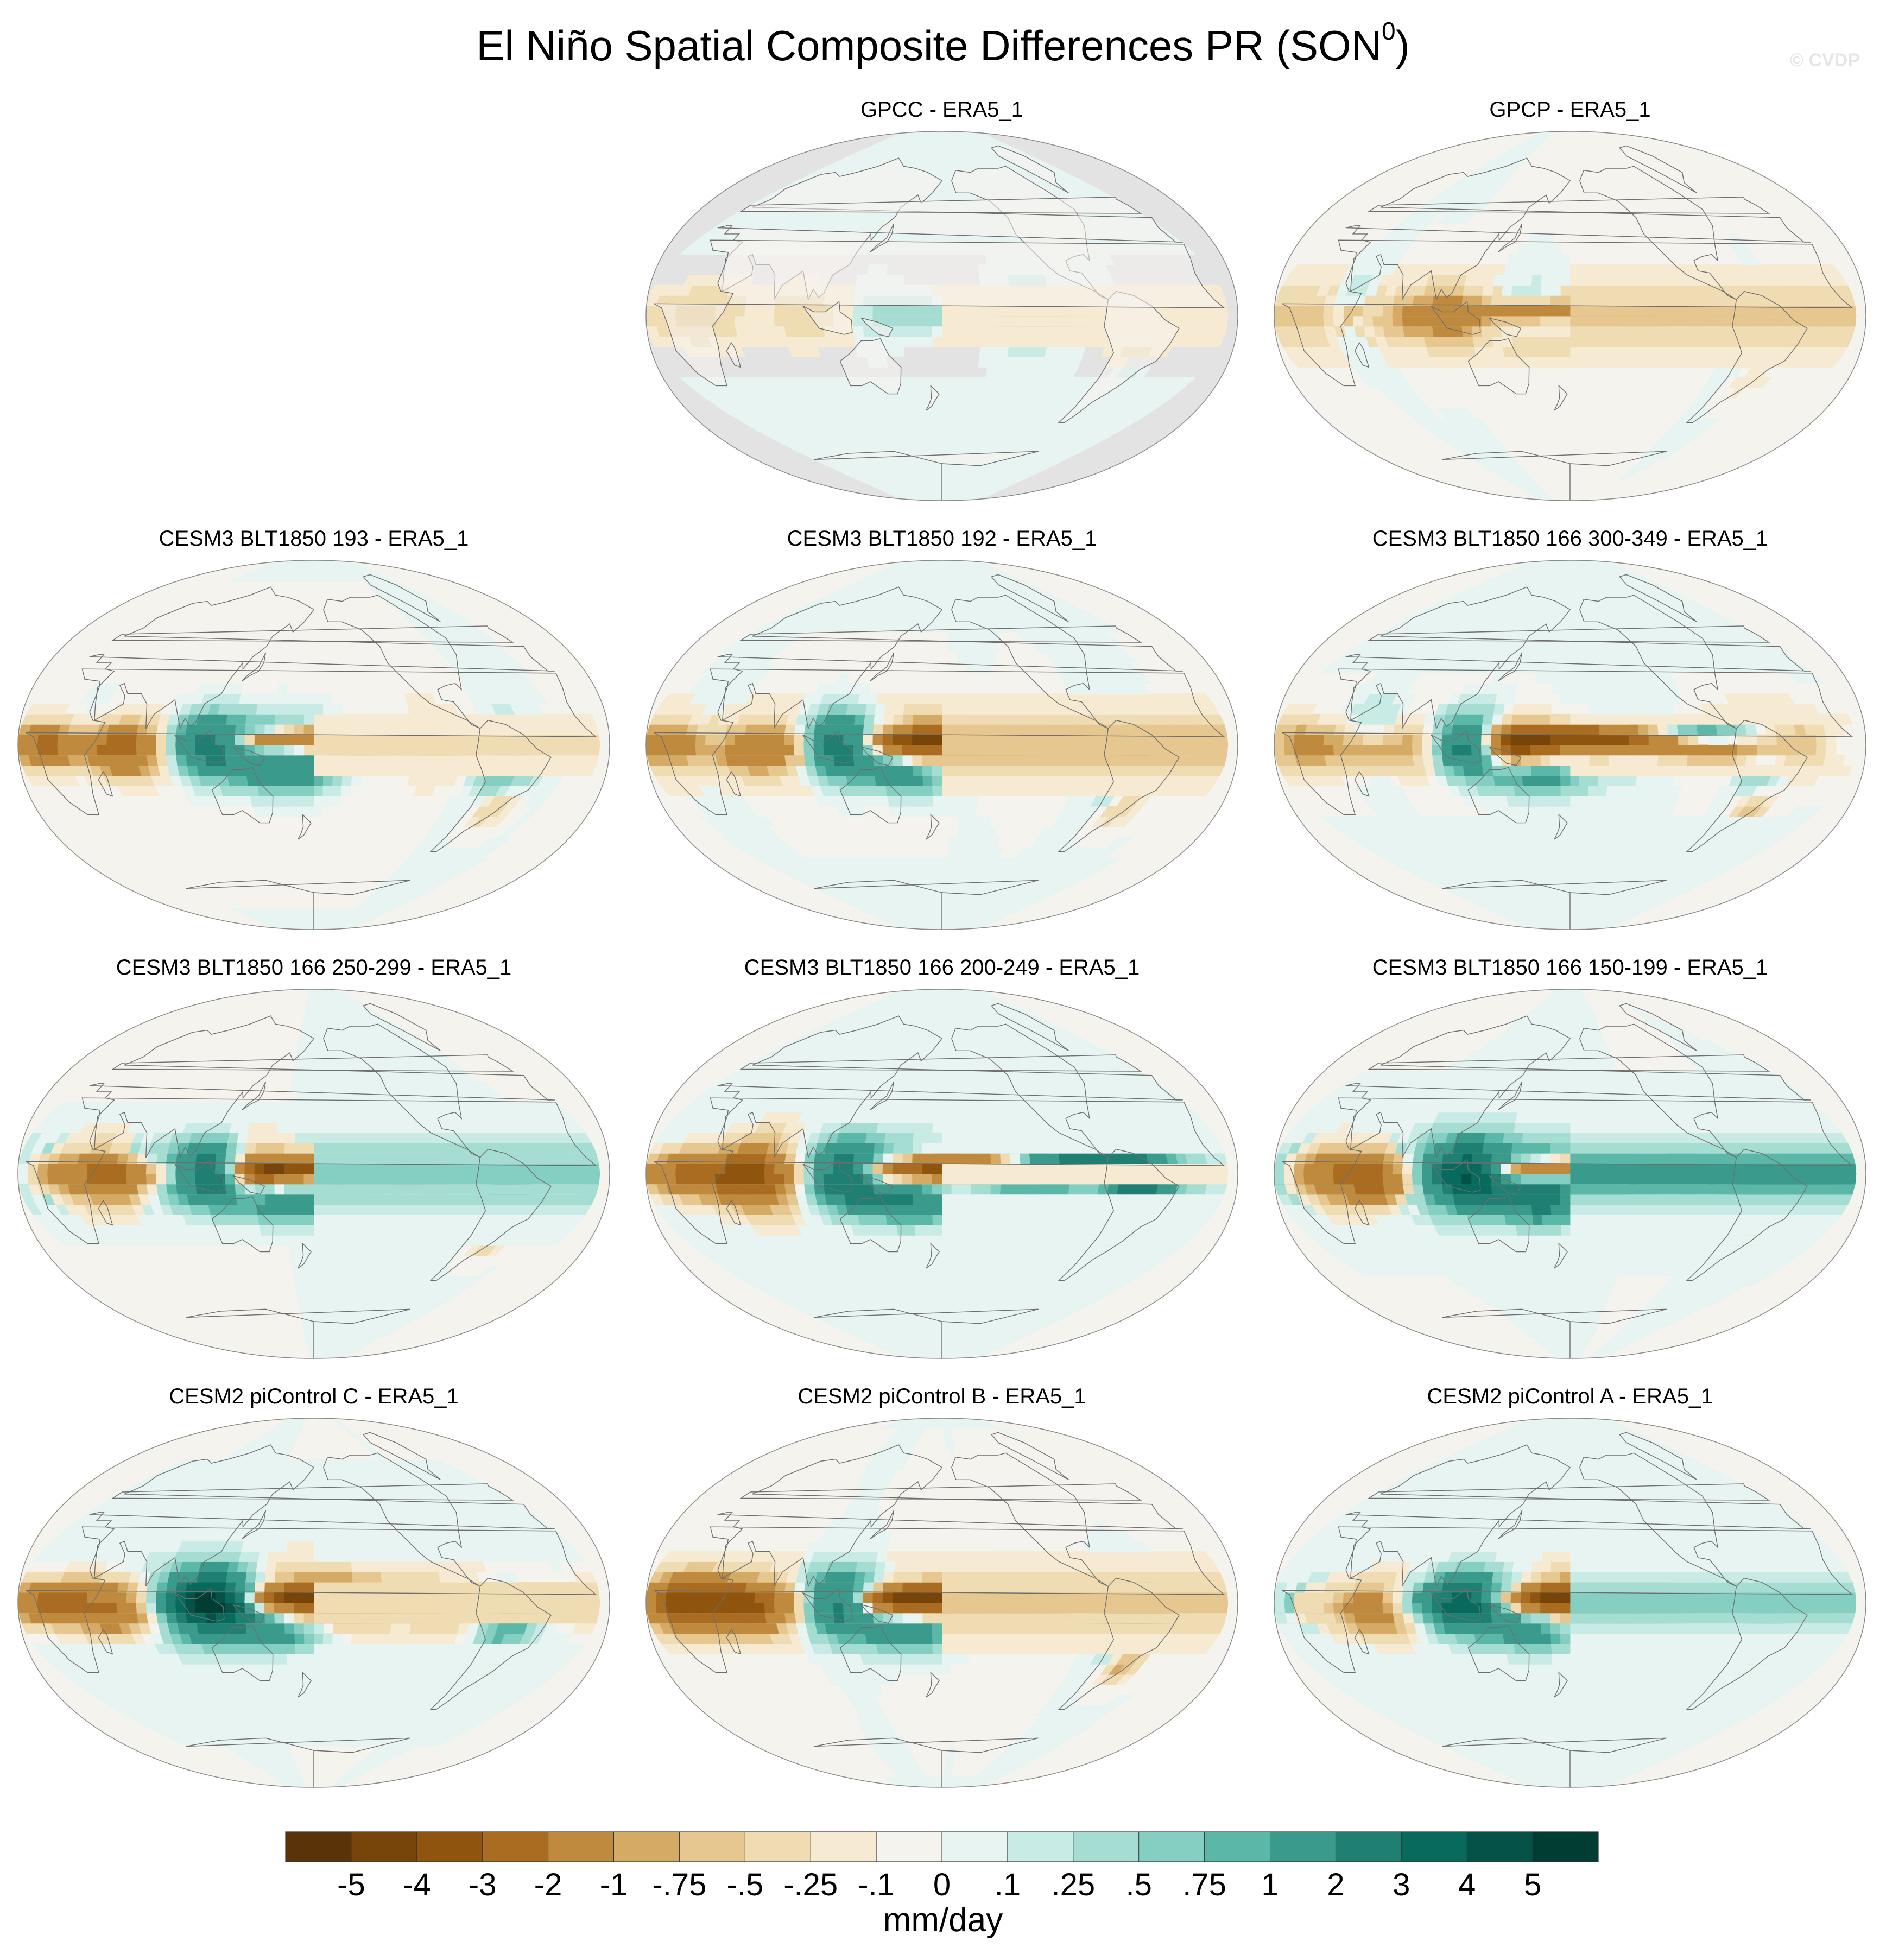 This screenshot has width=1886, height=1960. I want to click on continents, so click(940, 323).